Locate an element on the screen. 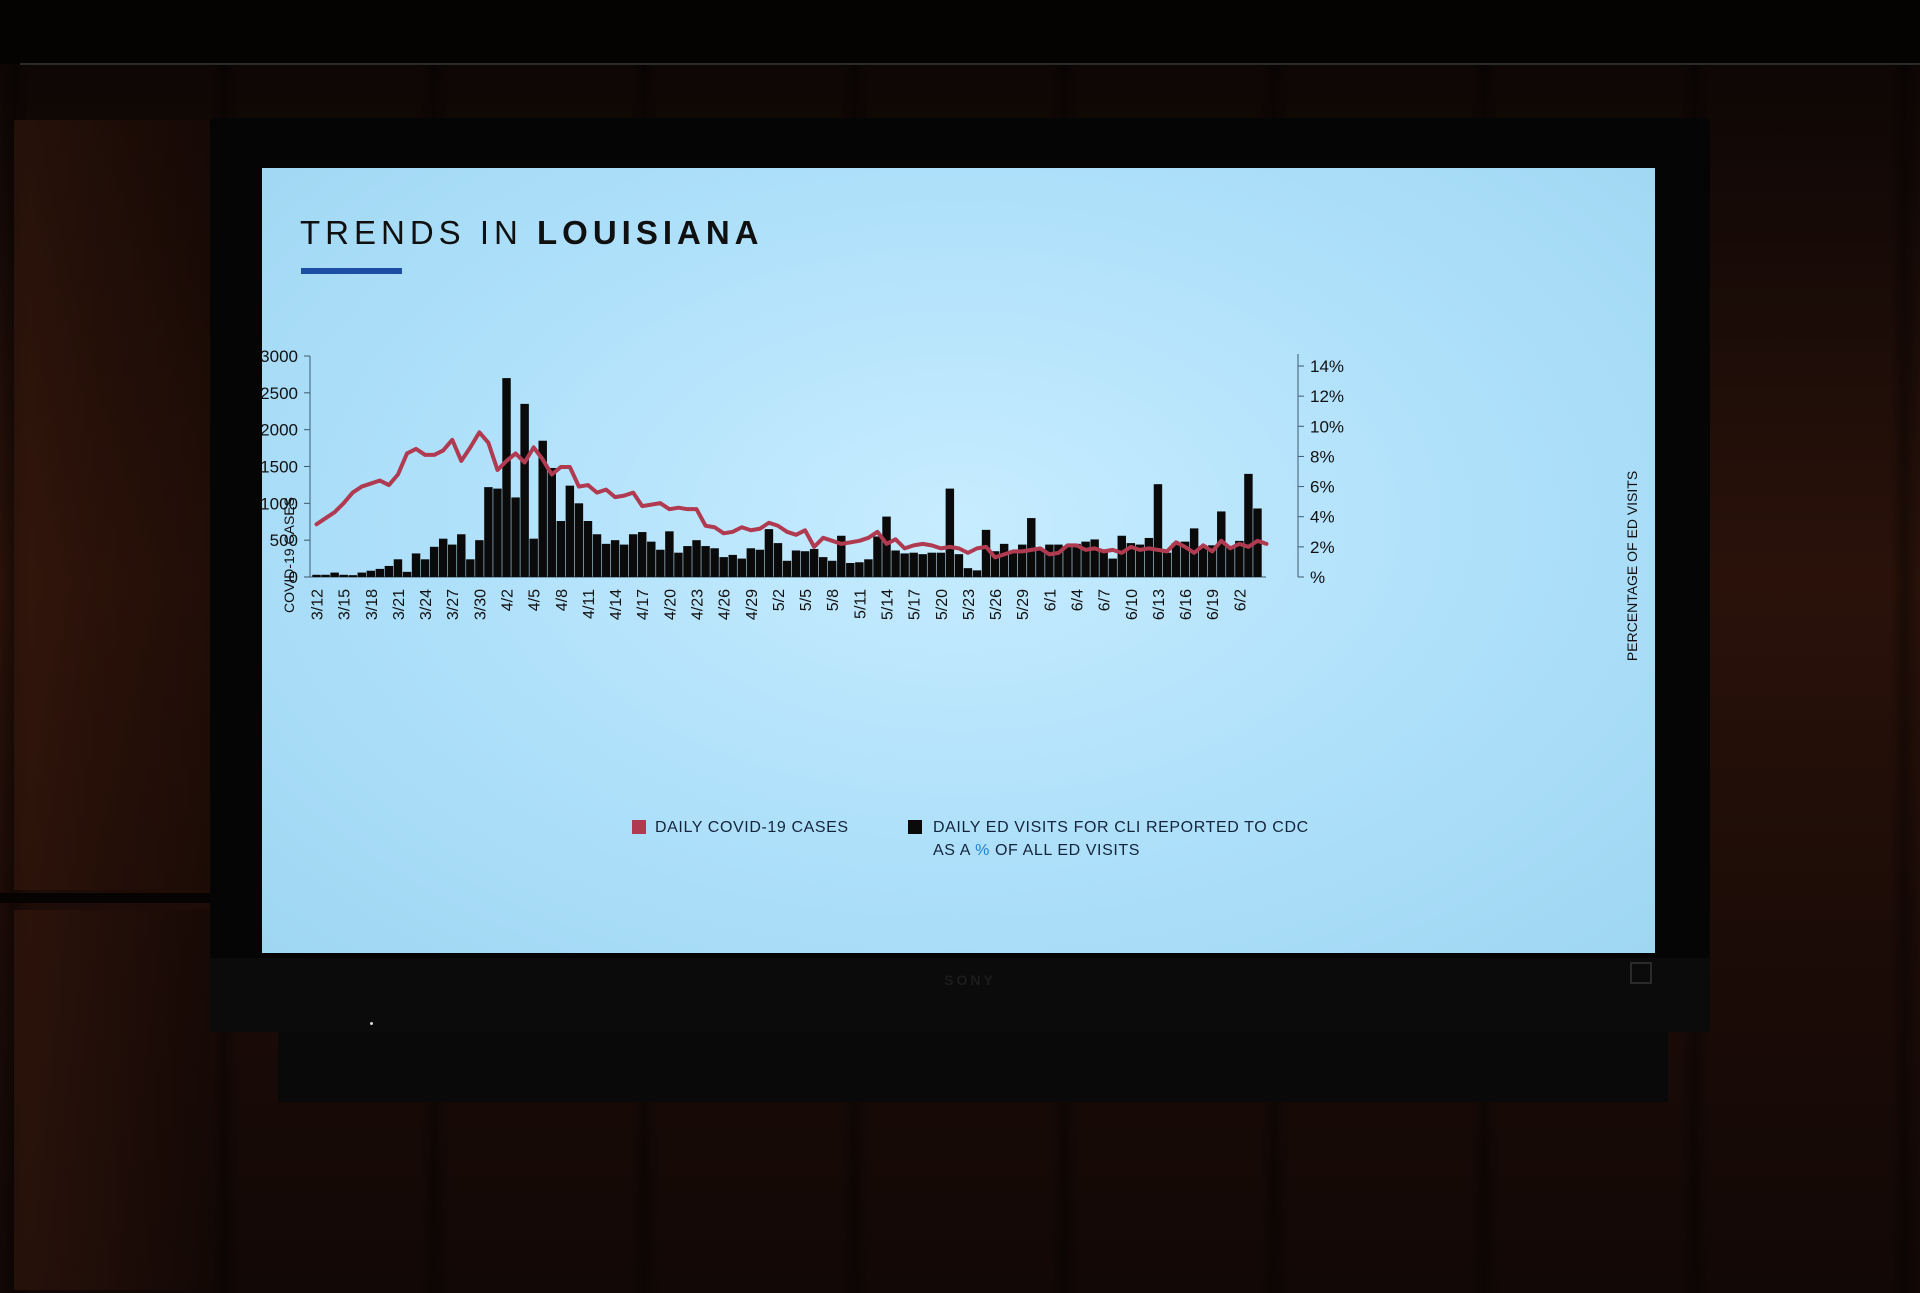 This screenshot has height=1293, width=1920. x-tick-label: 3/18 is located at coordinates (372, 604).